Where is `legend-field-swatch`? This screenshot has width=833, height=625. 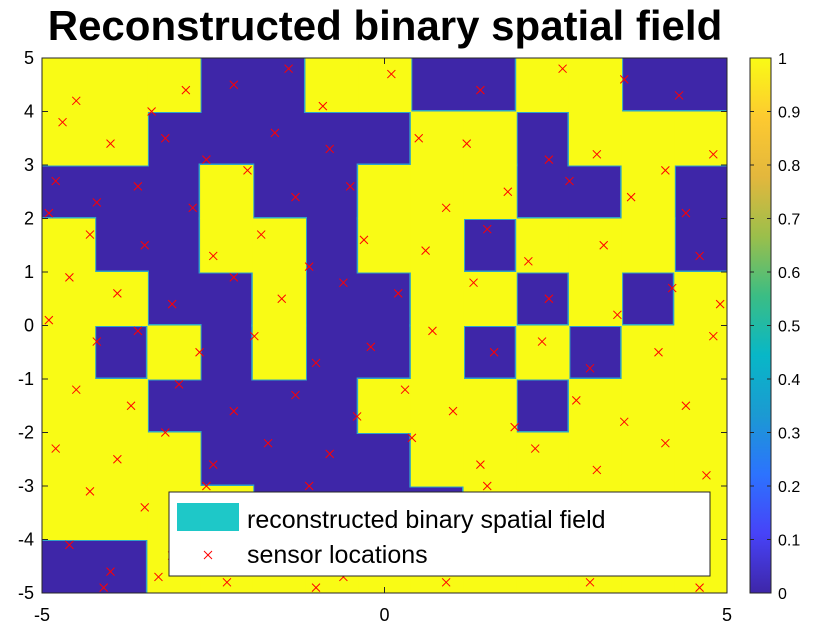 legend-field-swatch is located at coordinates (208, 517).